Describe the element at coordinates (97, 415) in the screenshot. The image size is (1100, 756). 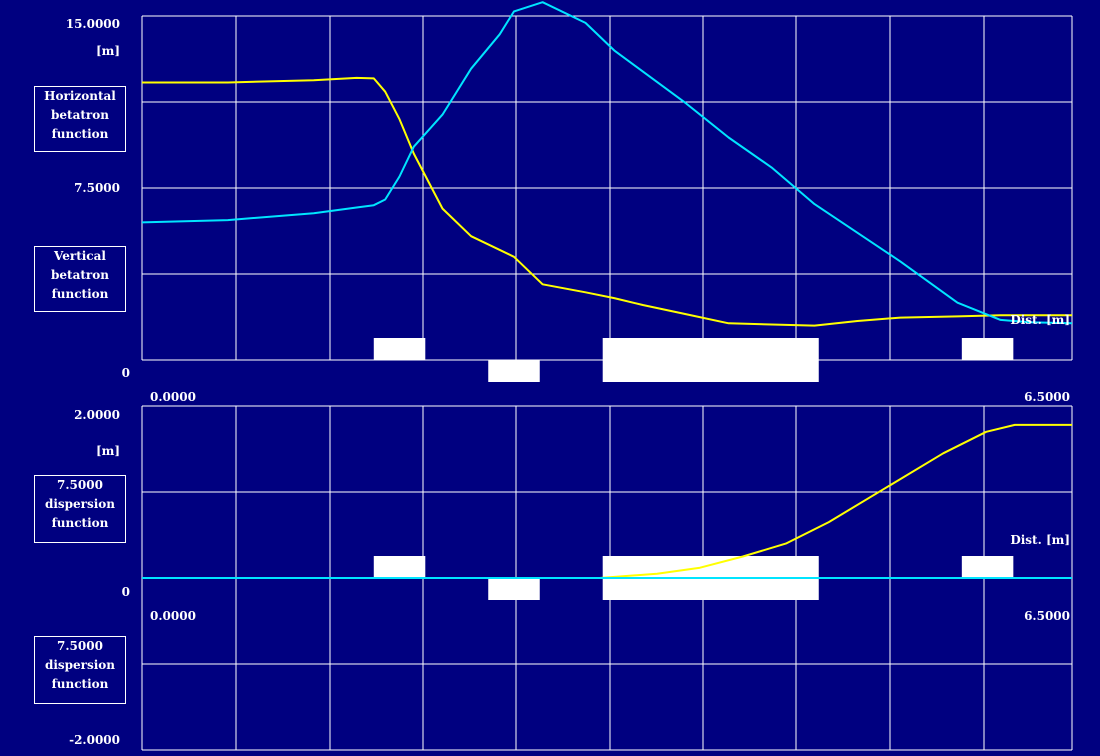
I see `bottom-y-max-label: 2.0000` at that location.